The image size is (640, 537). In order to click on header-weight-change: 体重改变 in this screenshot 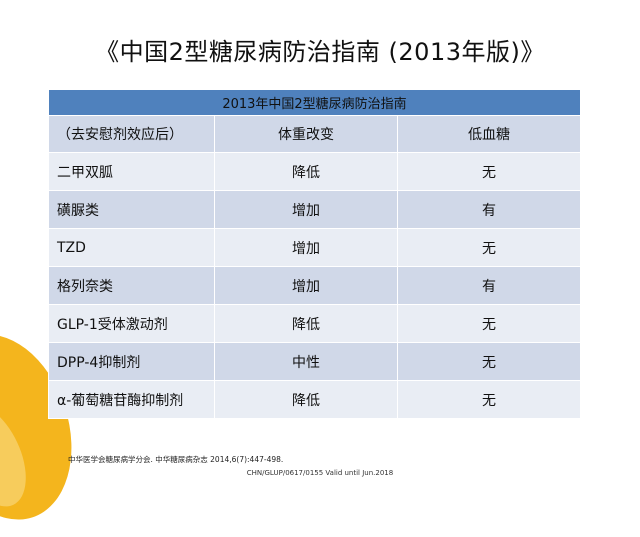, I will do `click(306, 134)`.